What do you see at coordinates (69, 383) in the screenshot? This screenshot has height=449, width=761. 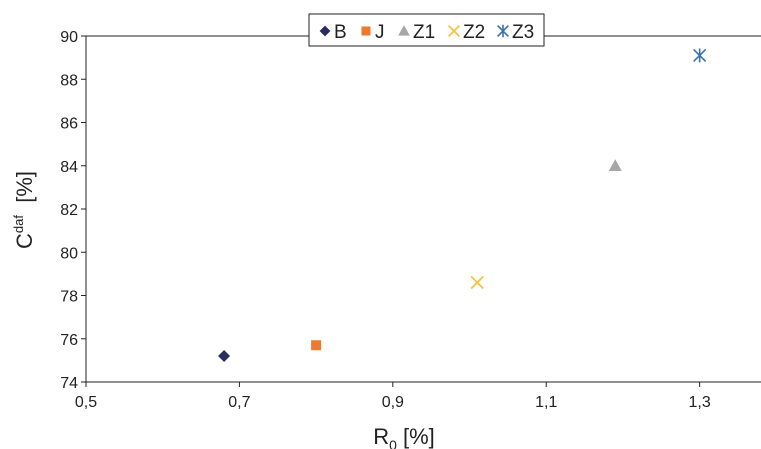 I see `y-tick-label: 74` at bounding box center [69, 383].